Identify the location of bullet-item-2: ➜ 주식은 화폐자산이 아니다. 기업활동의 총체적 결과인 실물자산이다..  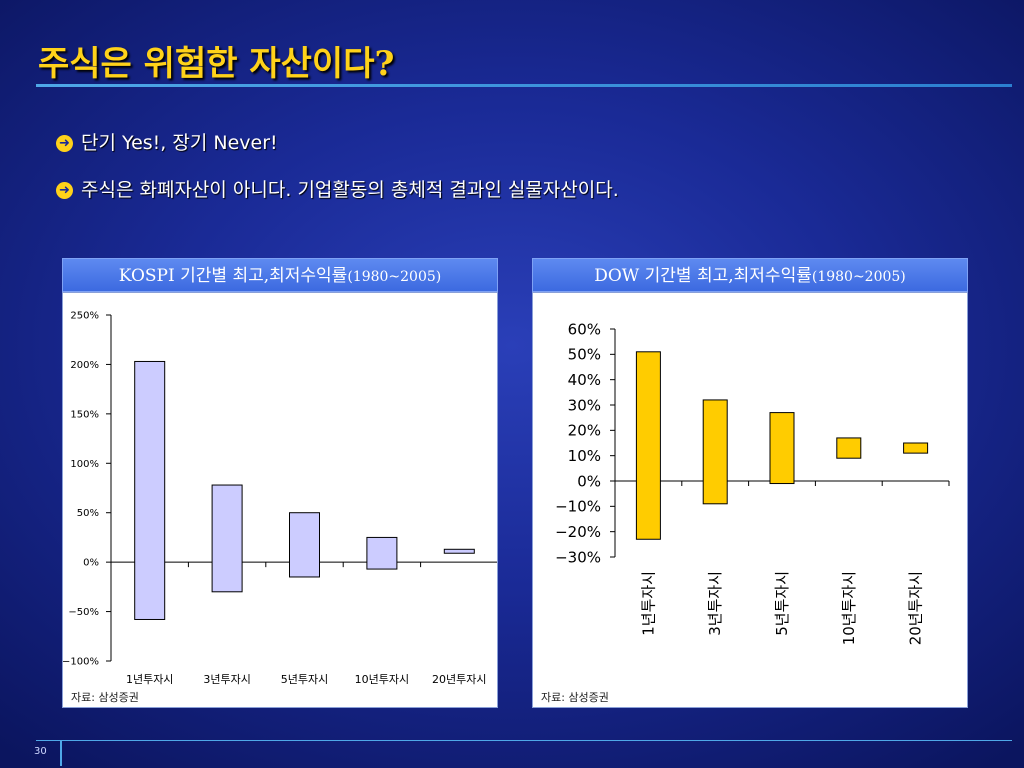
(337, 188).